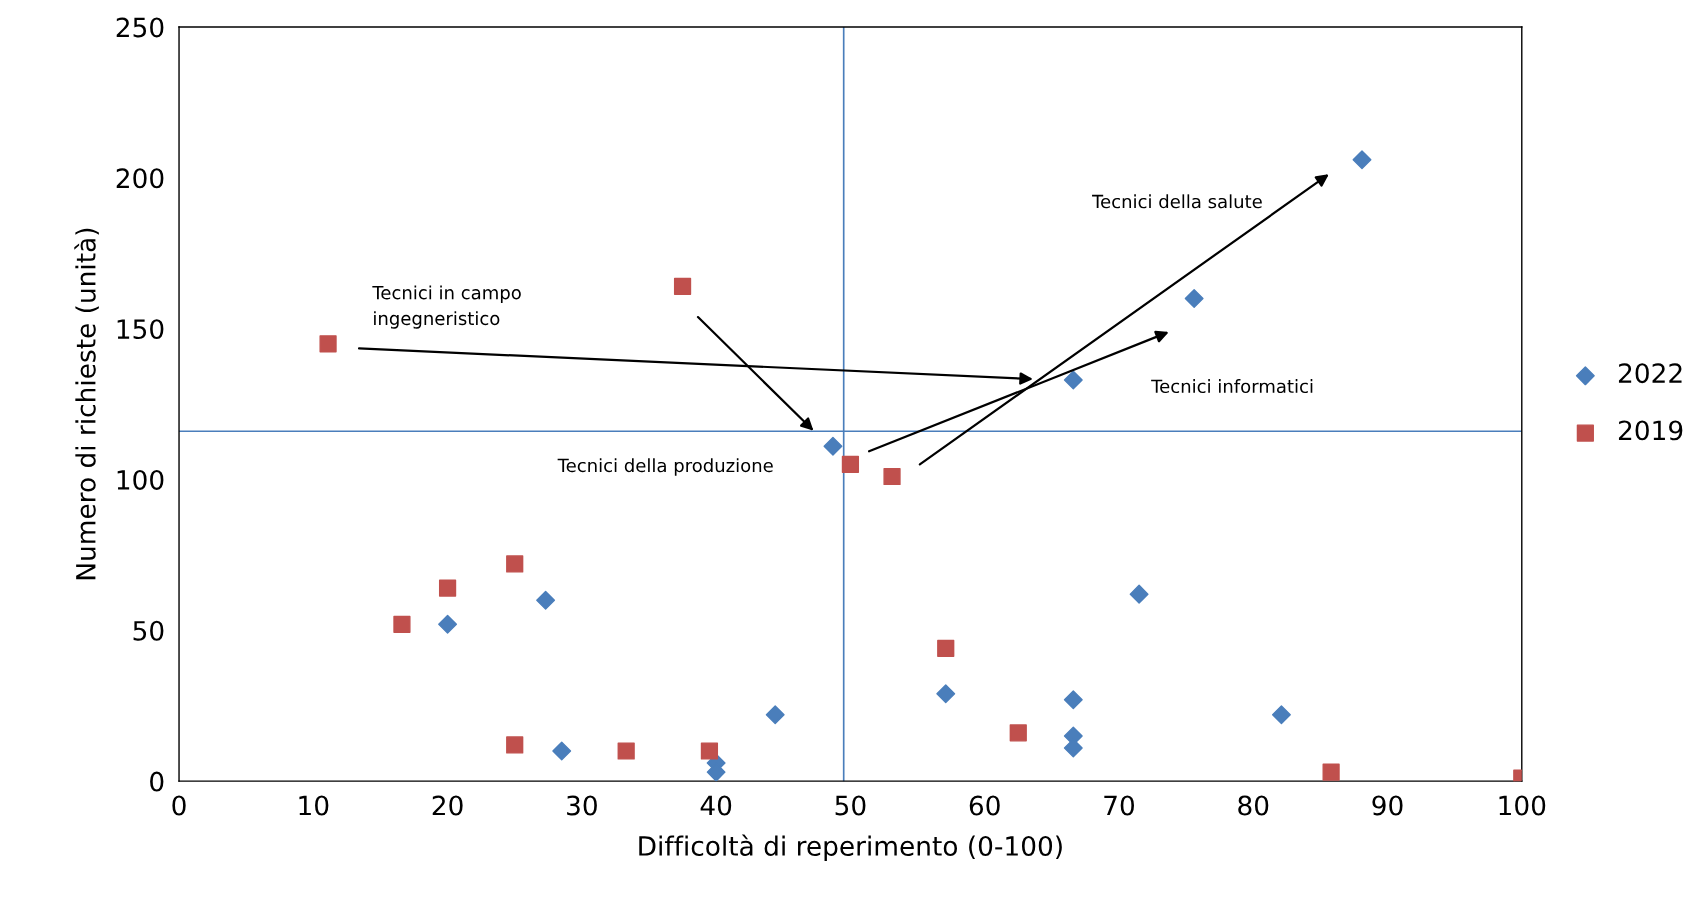 This screenshot has height=901, width=1689. I want to click on x-tick-label: 70, so click(1119, 805).